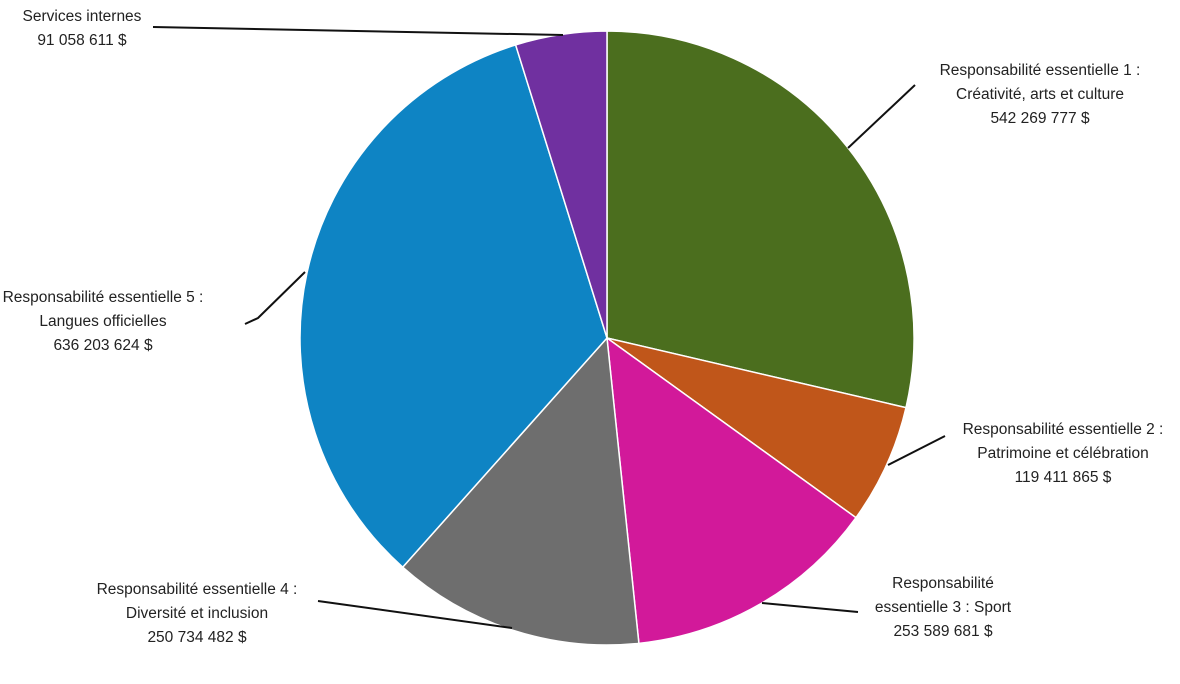  Describe the element at coordinates (83, 29) in the screenshot. I see `slice-label: Services internes 91 058 611 $` at that location.